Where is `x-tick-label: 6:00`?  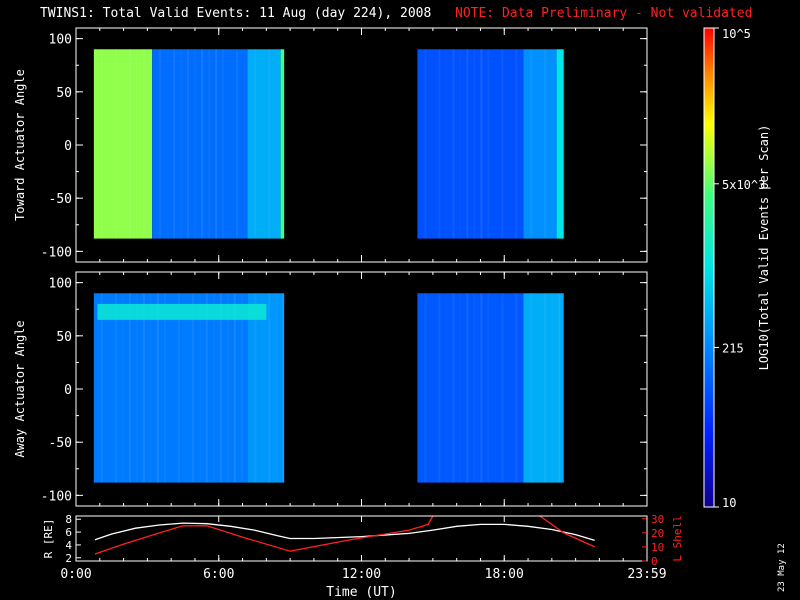 x-tick-label: 6:00 is located at coordinates (218, 574).